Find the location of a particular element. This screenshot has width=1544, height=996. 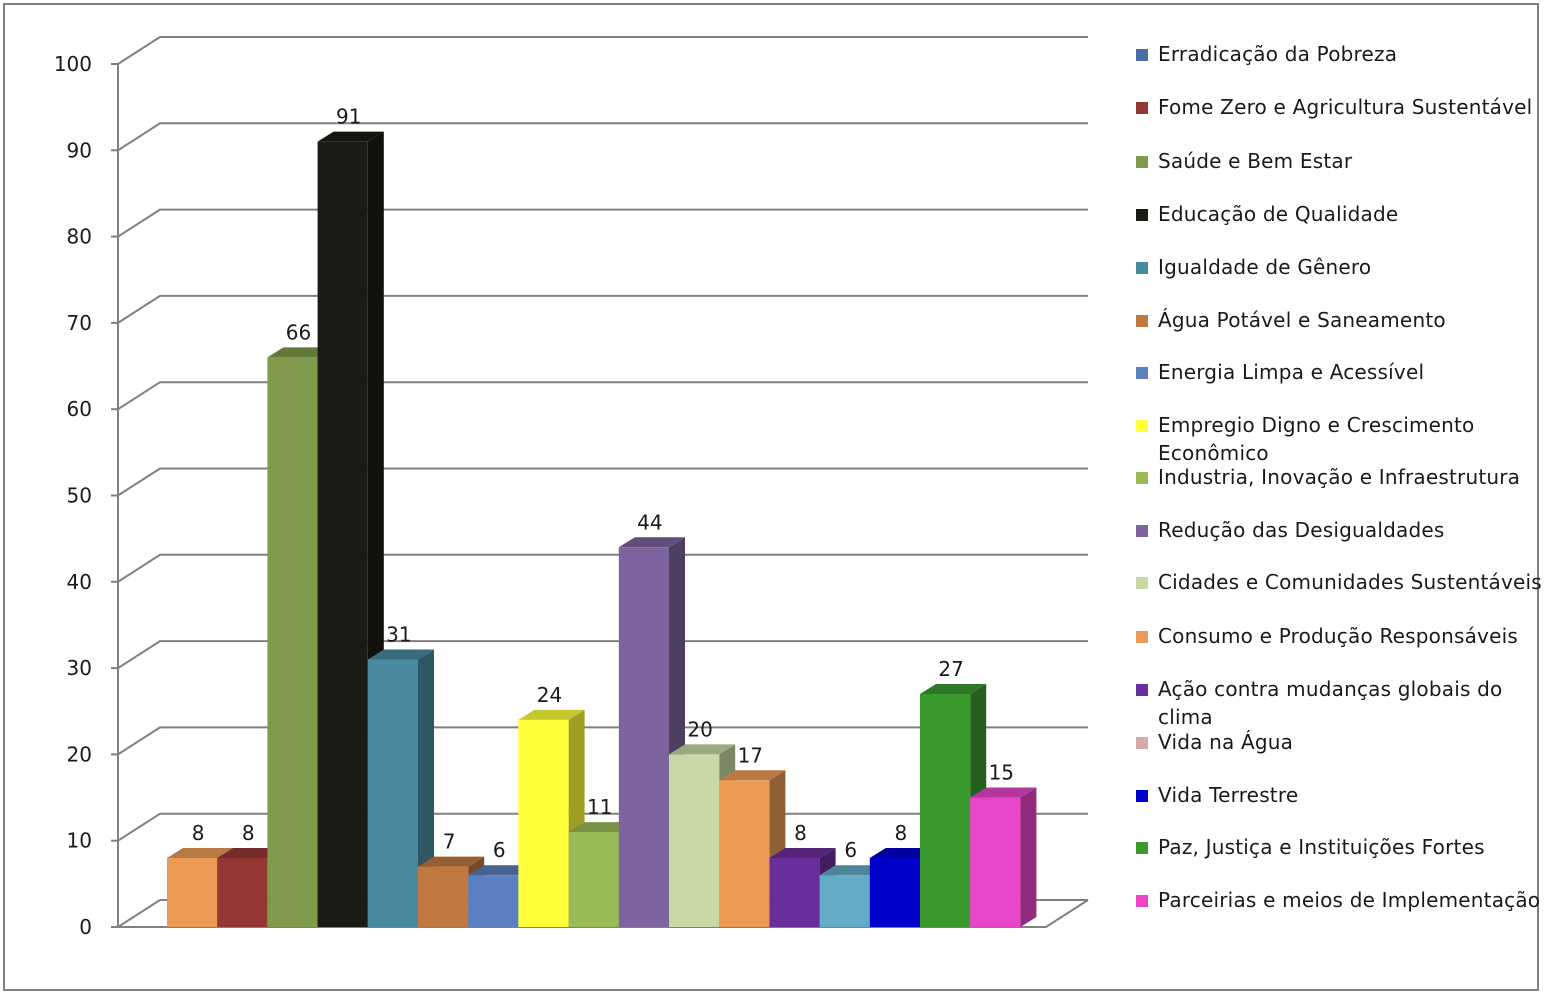

bar-value-label: 27 is located at coordinates (950, 669).